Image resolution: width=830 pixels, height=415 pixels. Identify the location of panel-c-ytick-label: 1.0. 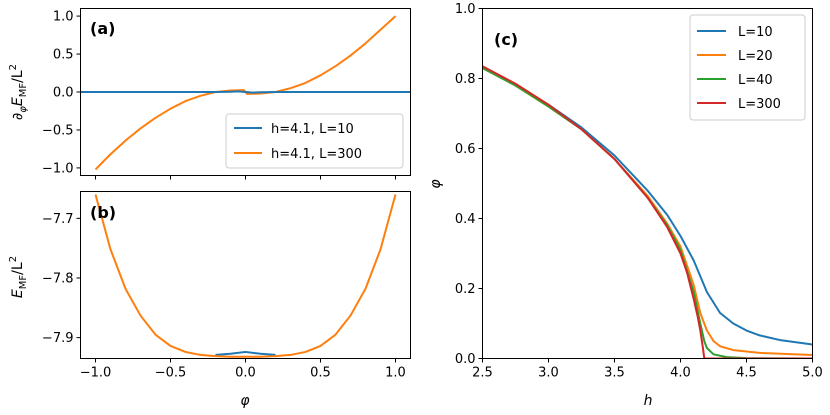
(465, 9).